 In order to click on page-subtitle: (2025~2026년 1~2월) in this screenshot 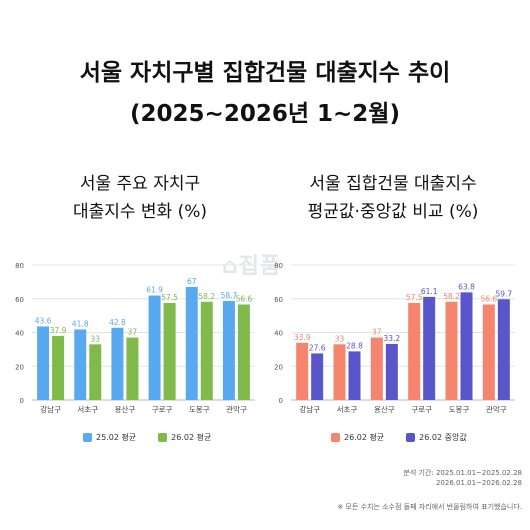, I will do `click(265, 114)`.